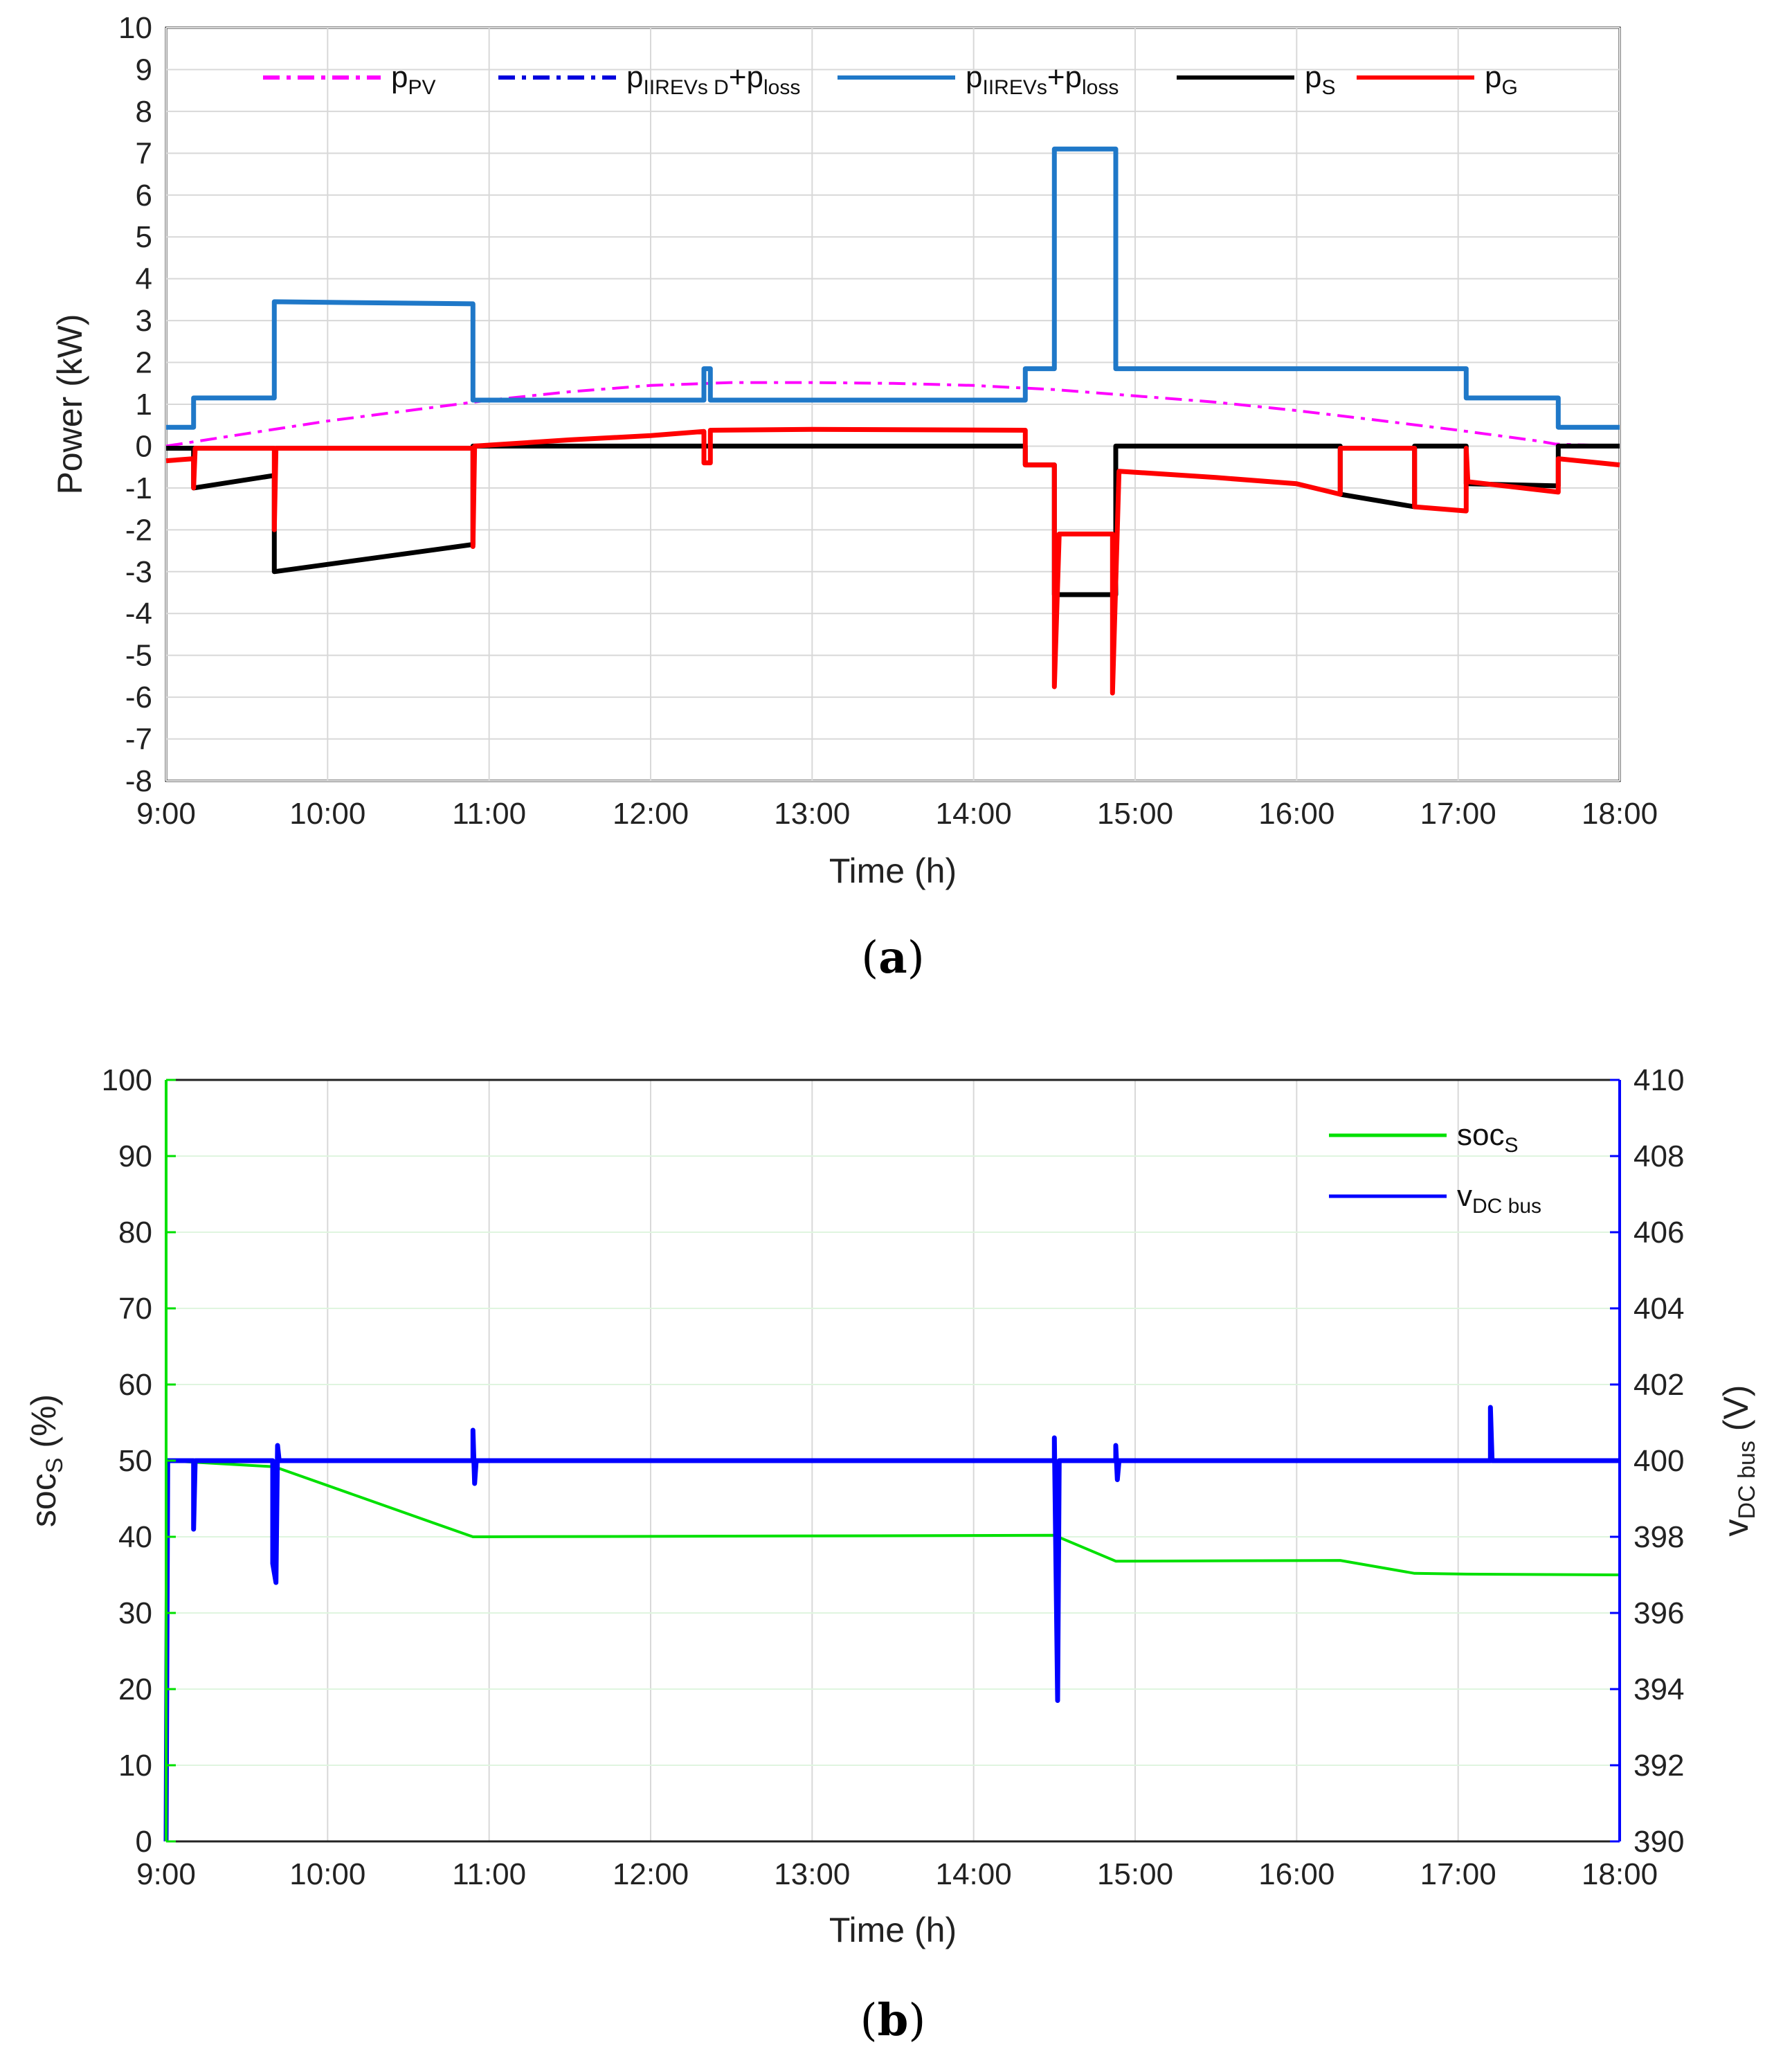  I want to click on chart-b-left-tick-label-4: 60, so click(135, 1385).